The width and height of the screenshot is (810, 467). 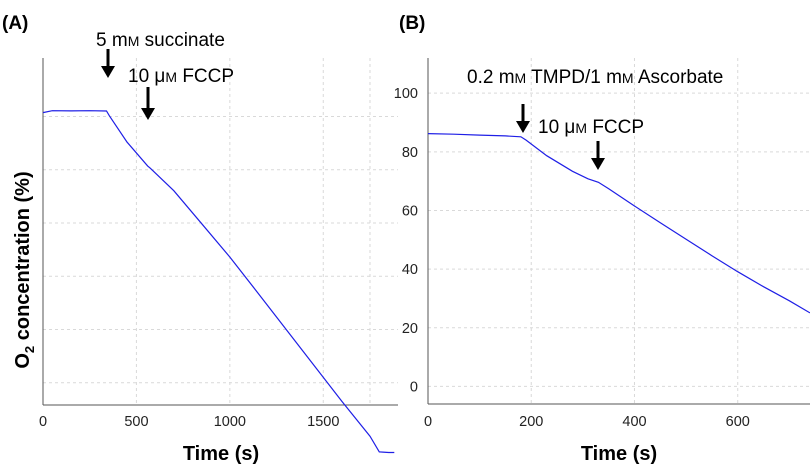 I want to click on x-tick-label: 200, so click(x=531, y=422).